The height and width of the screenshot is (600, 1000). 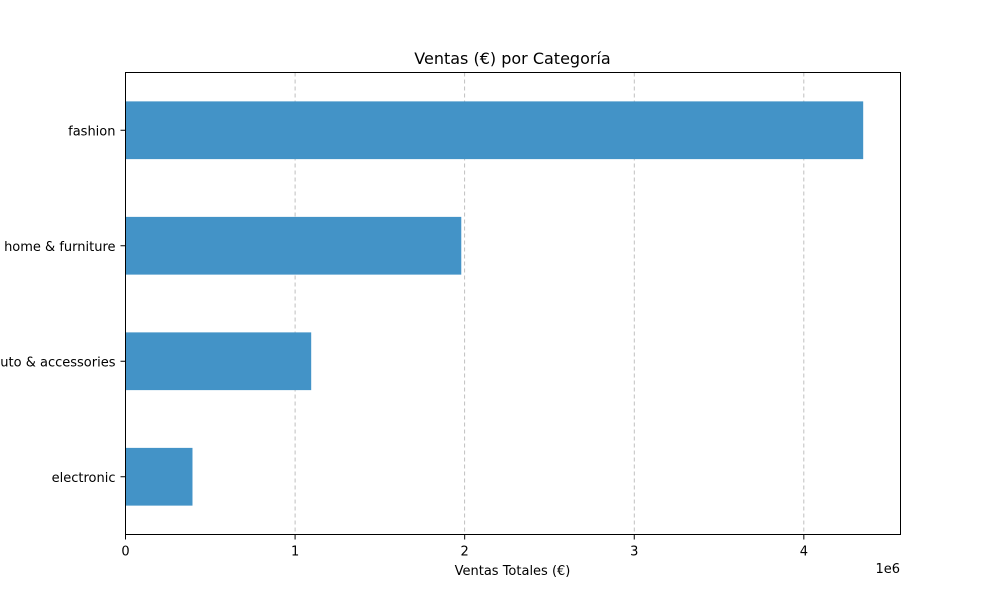 I want to click on x-tick-label: 1, so click(x=295, y=552).